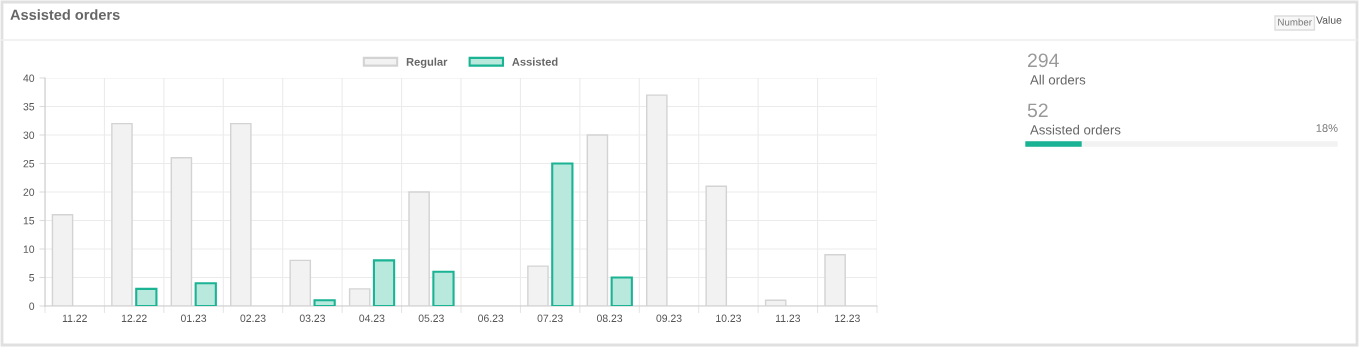 This screenshot has width=1359, height=347. What do you see at coordinates (29, 249) in the screenshot?
I see `y-tick-label: 10` at bounding box center [29, 249].